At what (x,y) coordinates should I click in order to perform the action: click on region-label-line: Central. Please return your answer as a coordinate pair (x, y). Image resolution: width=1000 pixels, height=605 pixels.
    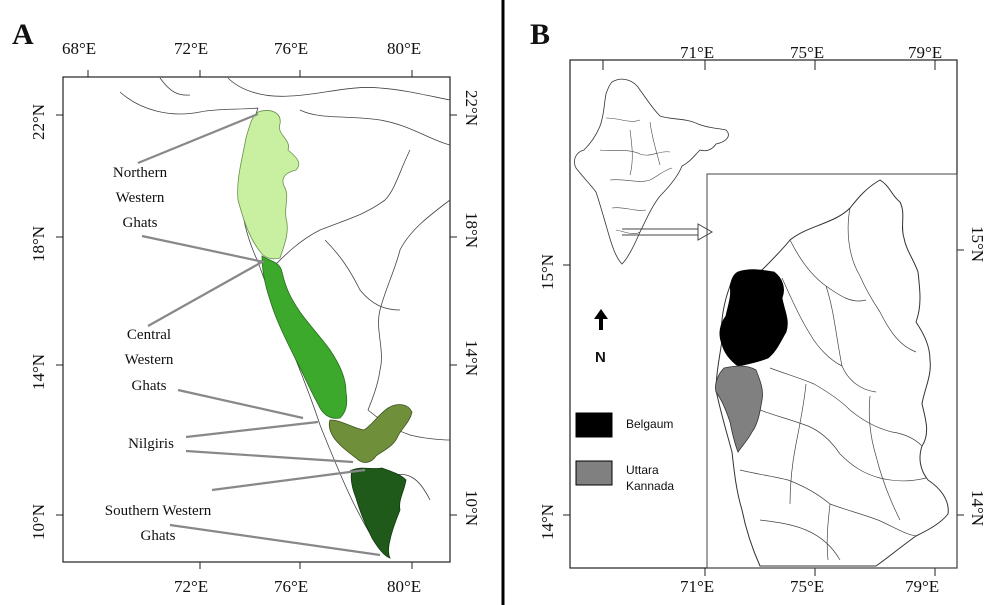
    Looking at the image, I should click on (149, 335).